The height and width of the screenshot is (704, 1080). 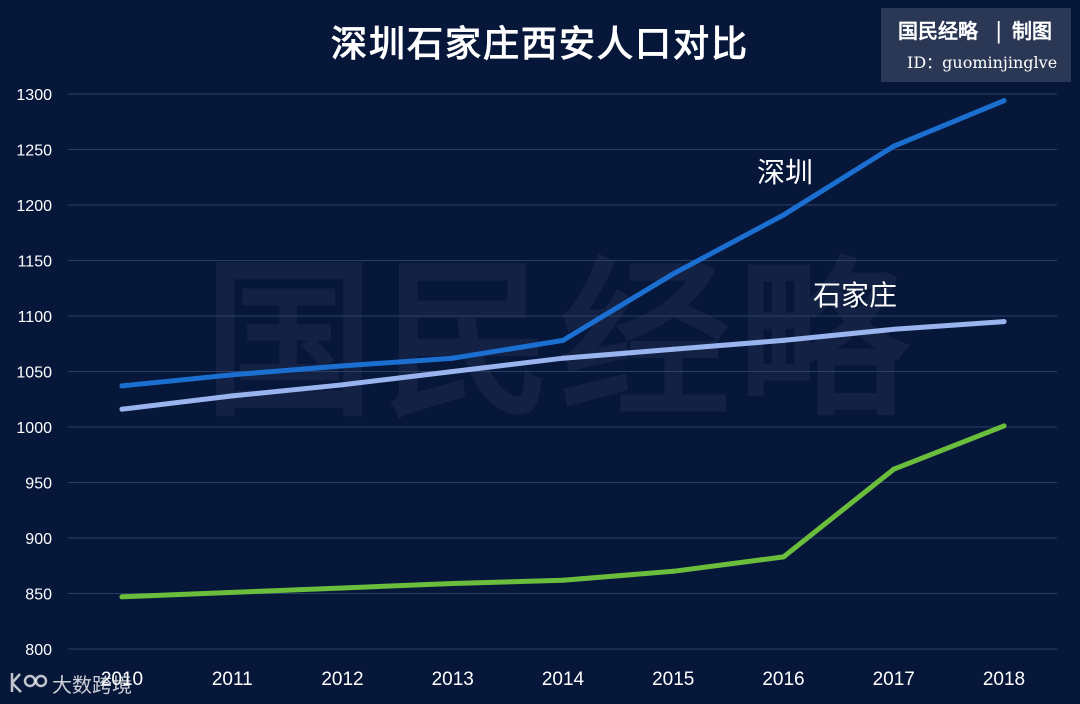 I want to click on data-point-1-2010, so click(x=122, y=409).